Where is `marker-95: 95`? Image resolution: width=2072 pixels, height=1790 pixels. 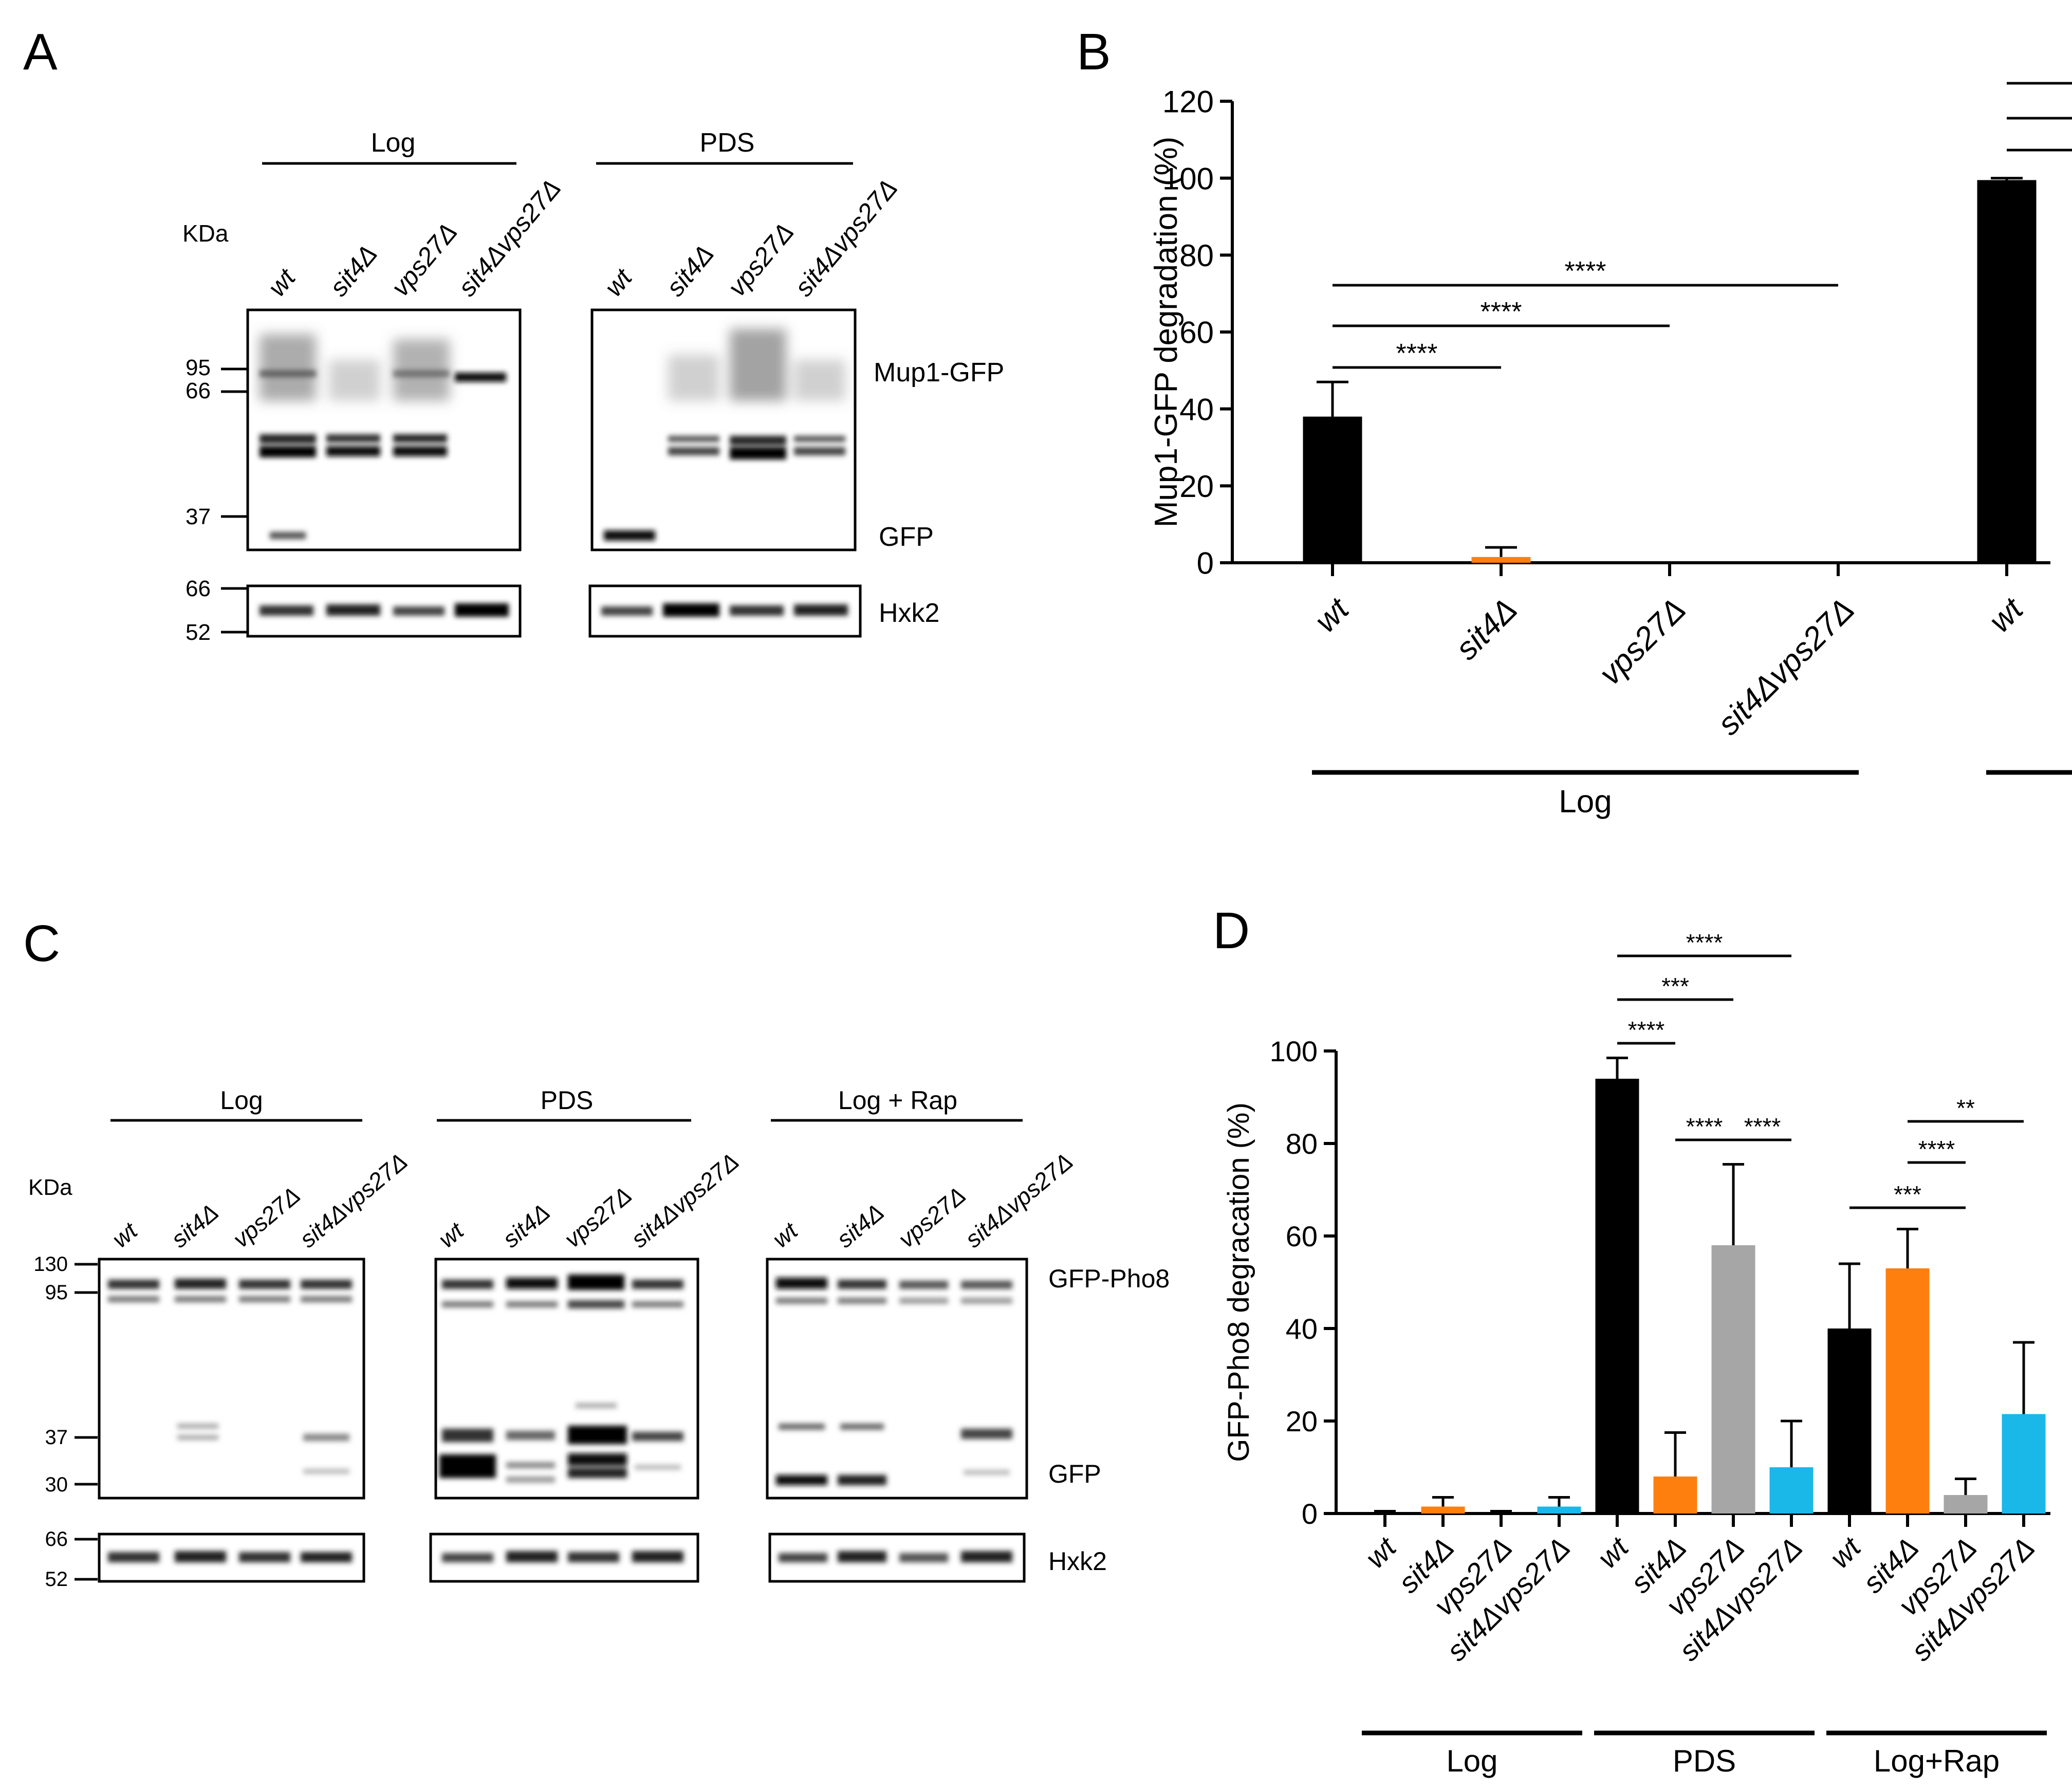
marker-95: 95 is located at coordinates (56, 1292).